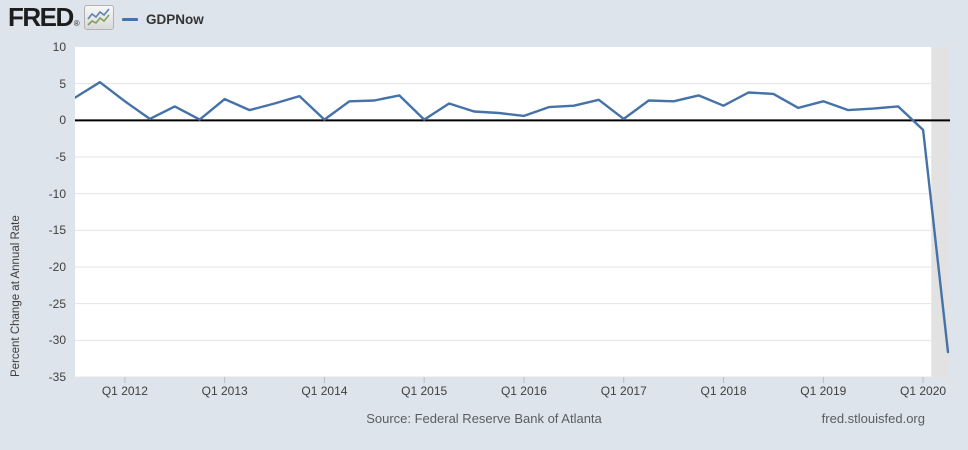  I want to click on y-axis-tick-label: 5, so click(62, 83).